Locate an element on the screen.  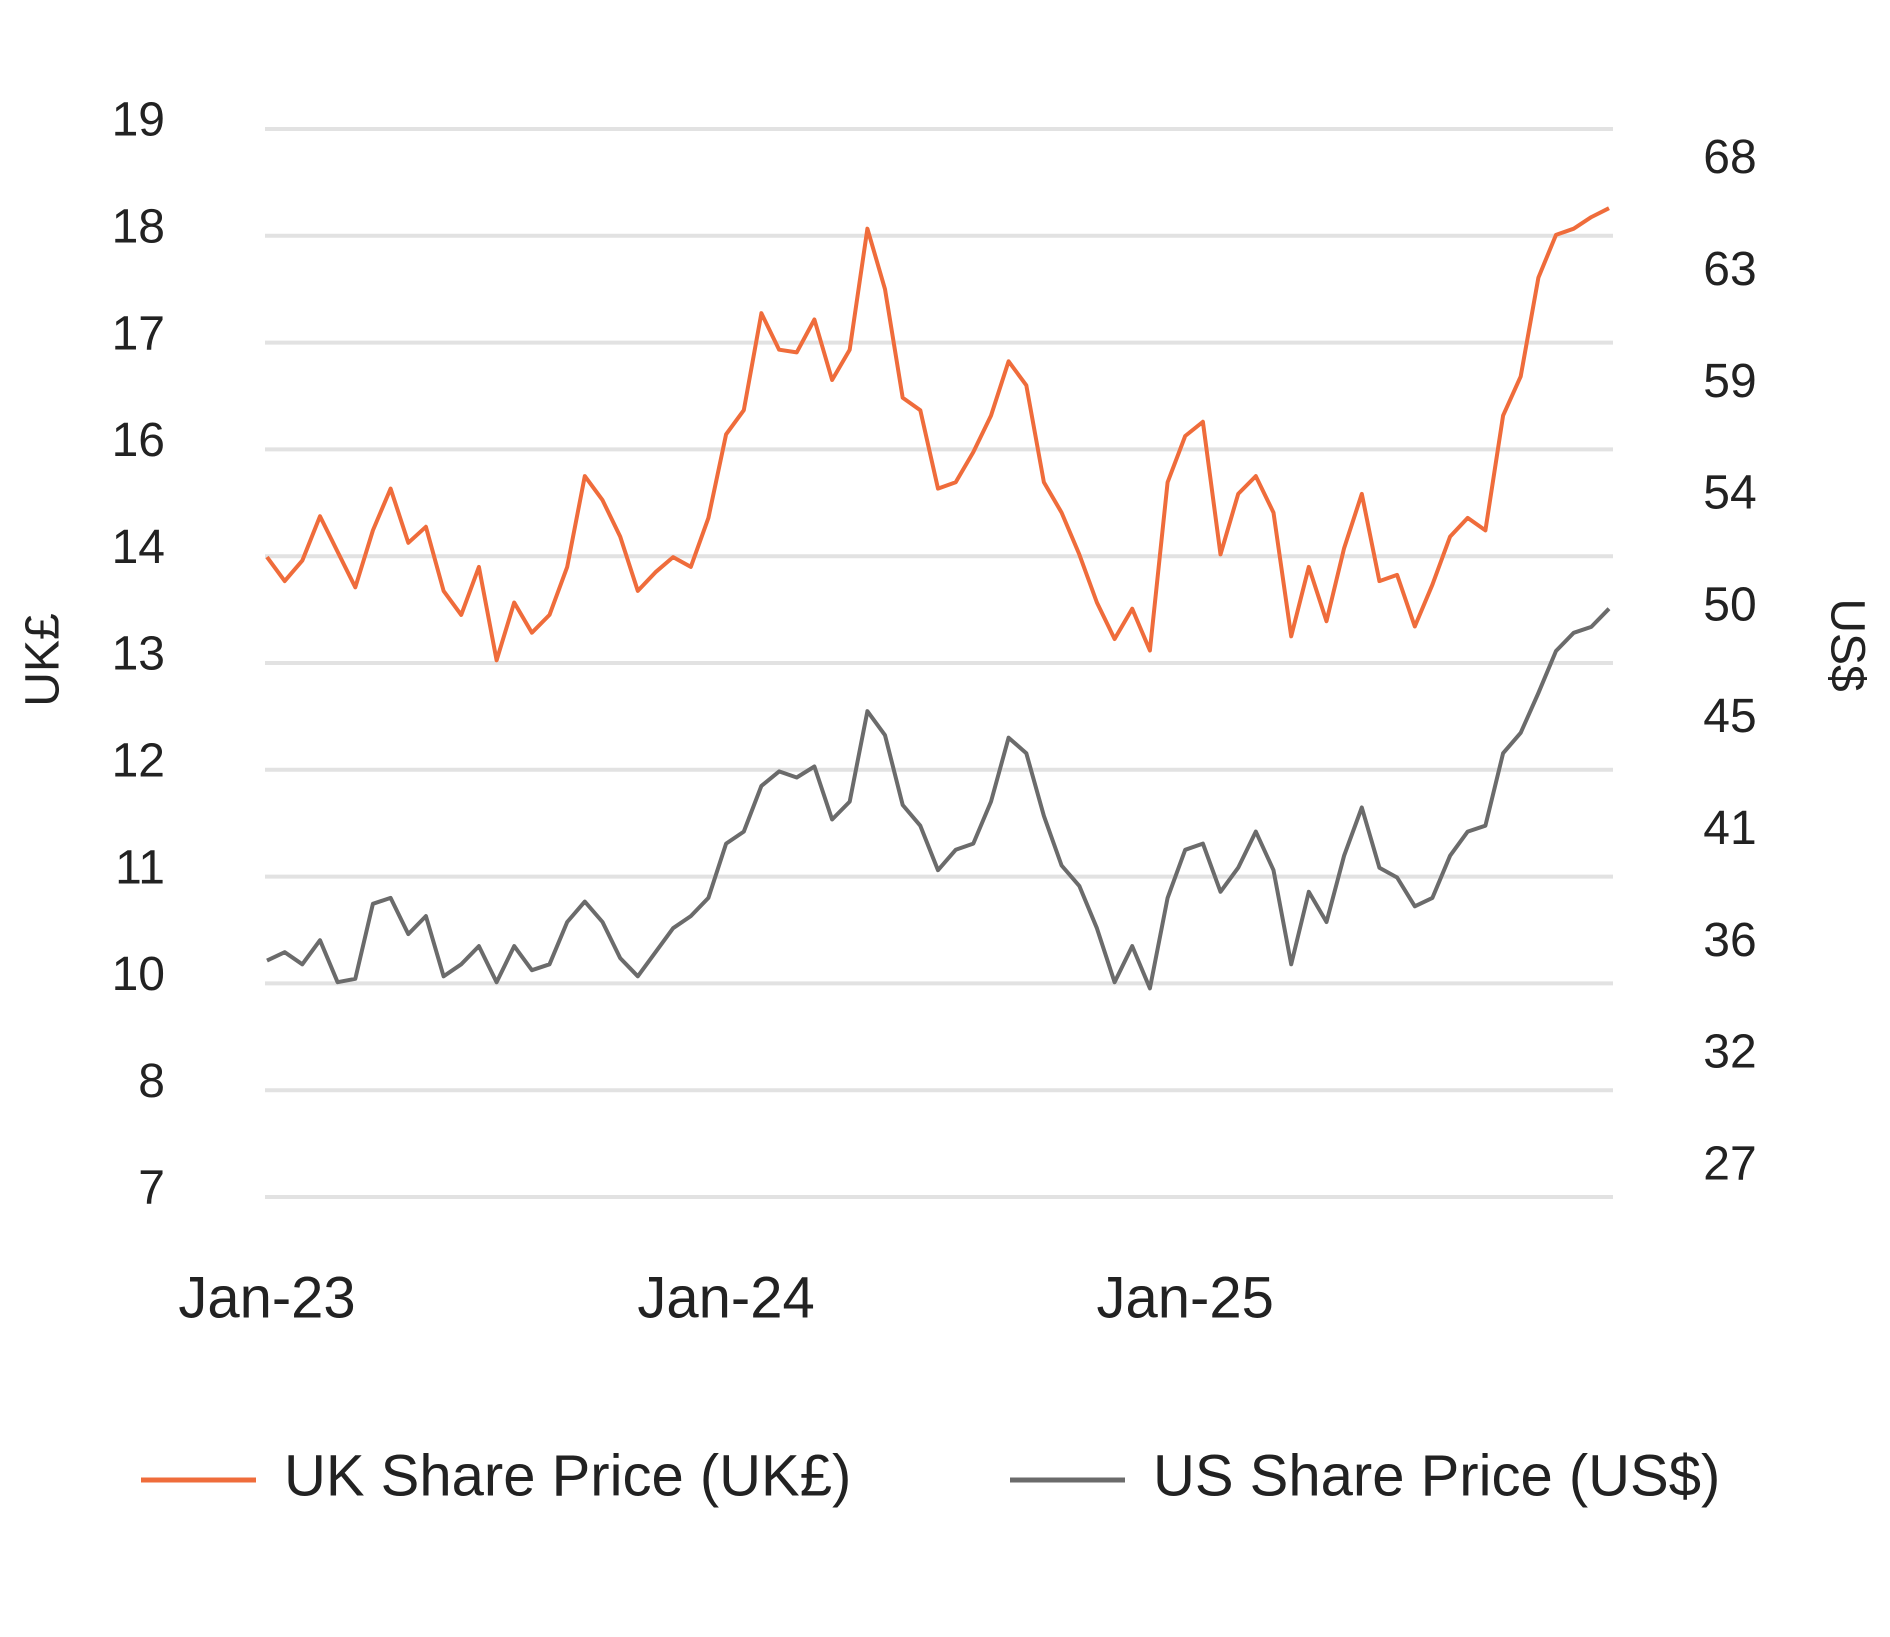
legend-label: US Share Price (US$) is located at coordinates (1436, 1475).